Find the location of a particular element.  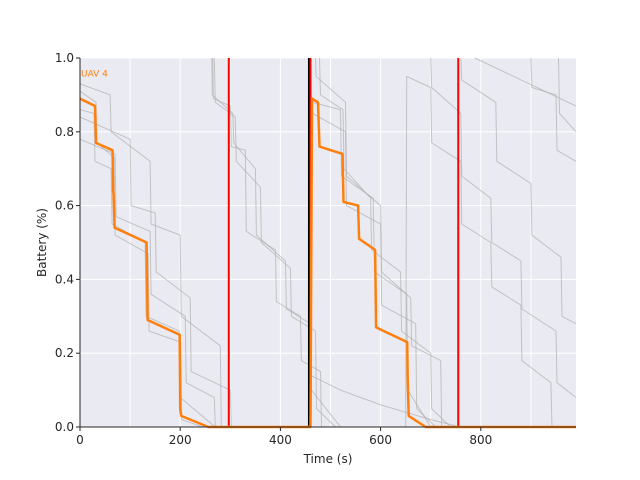

y-tick-label: 0.0 is located at coordinates (64, 427).